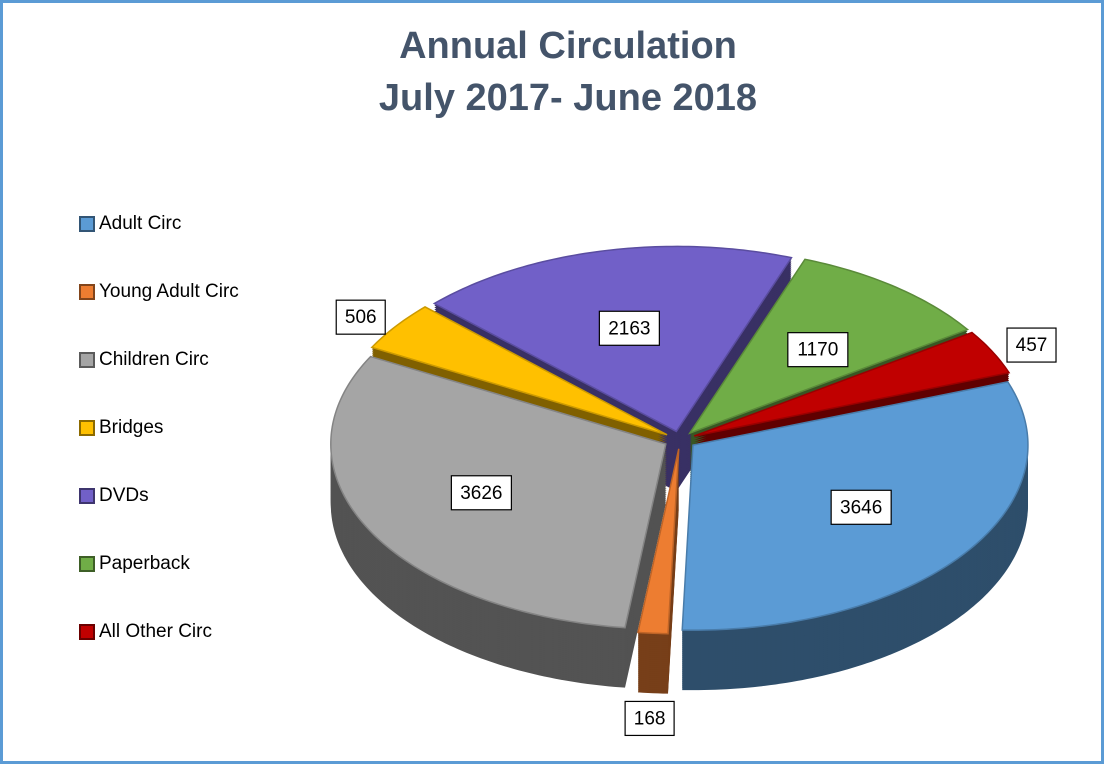  I want to click on chart-title: July 2017- June 2018, so click(568, 98).